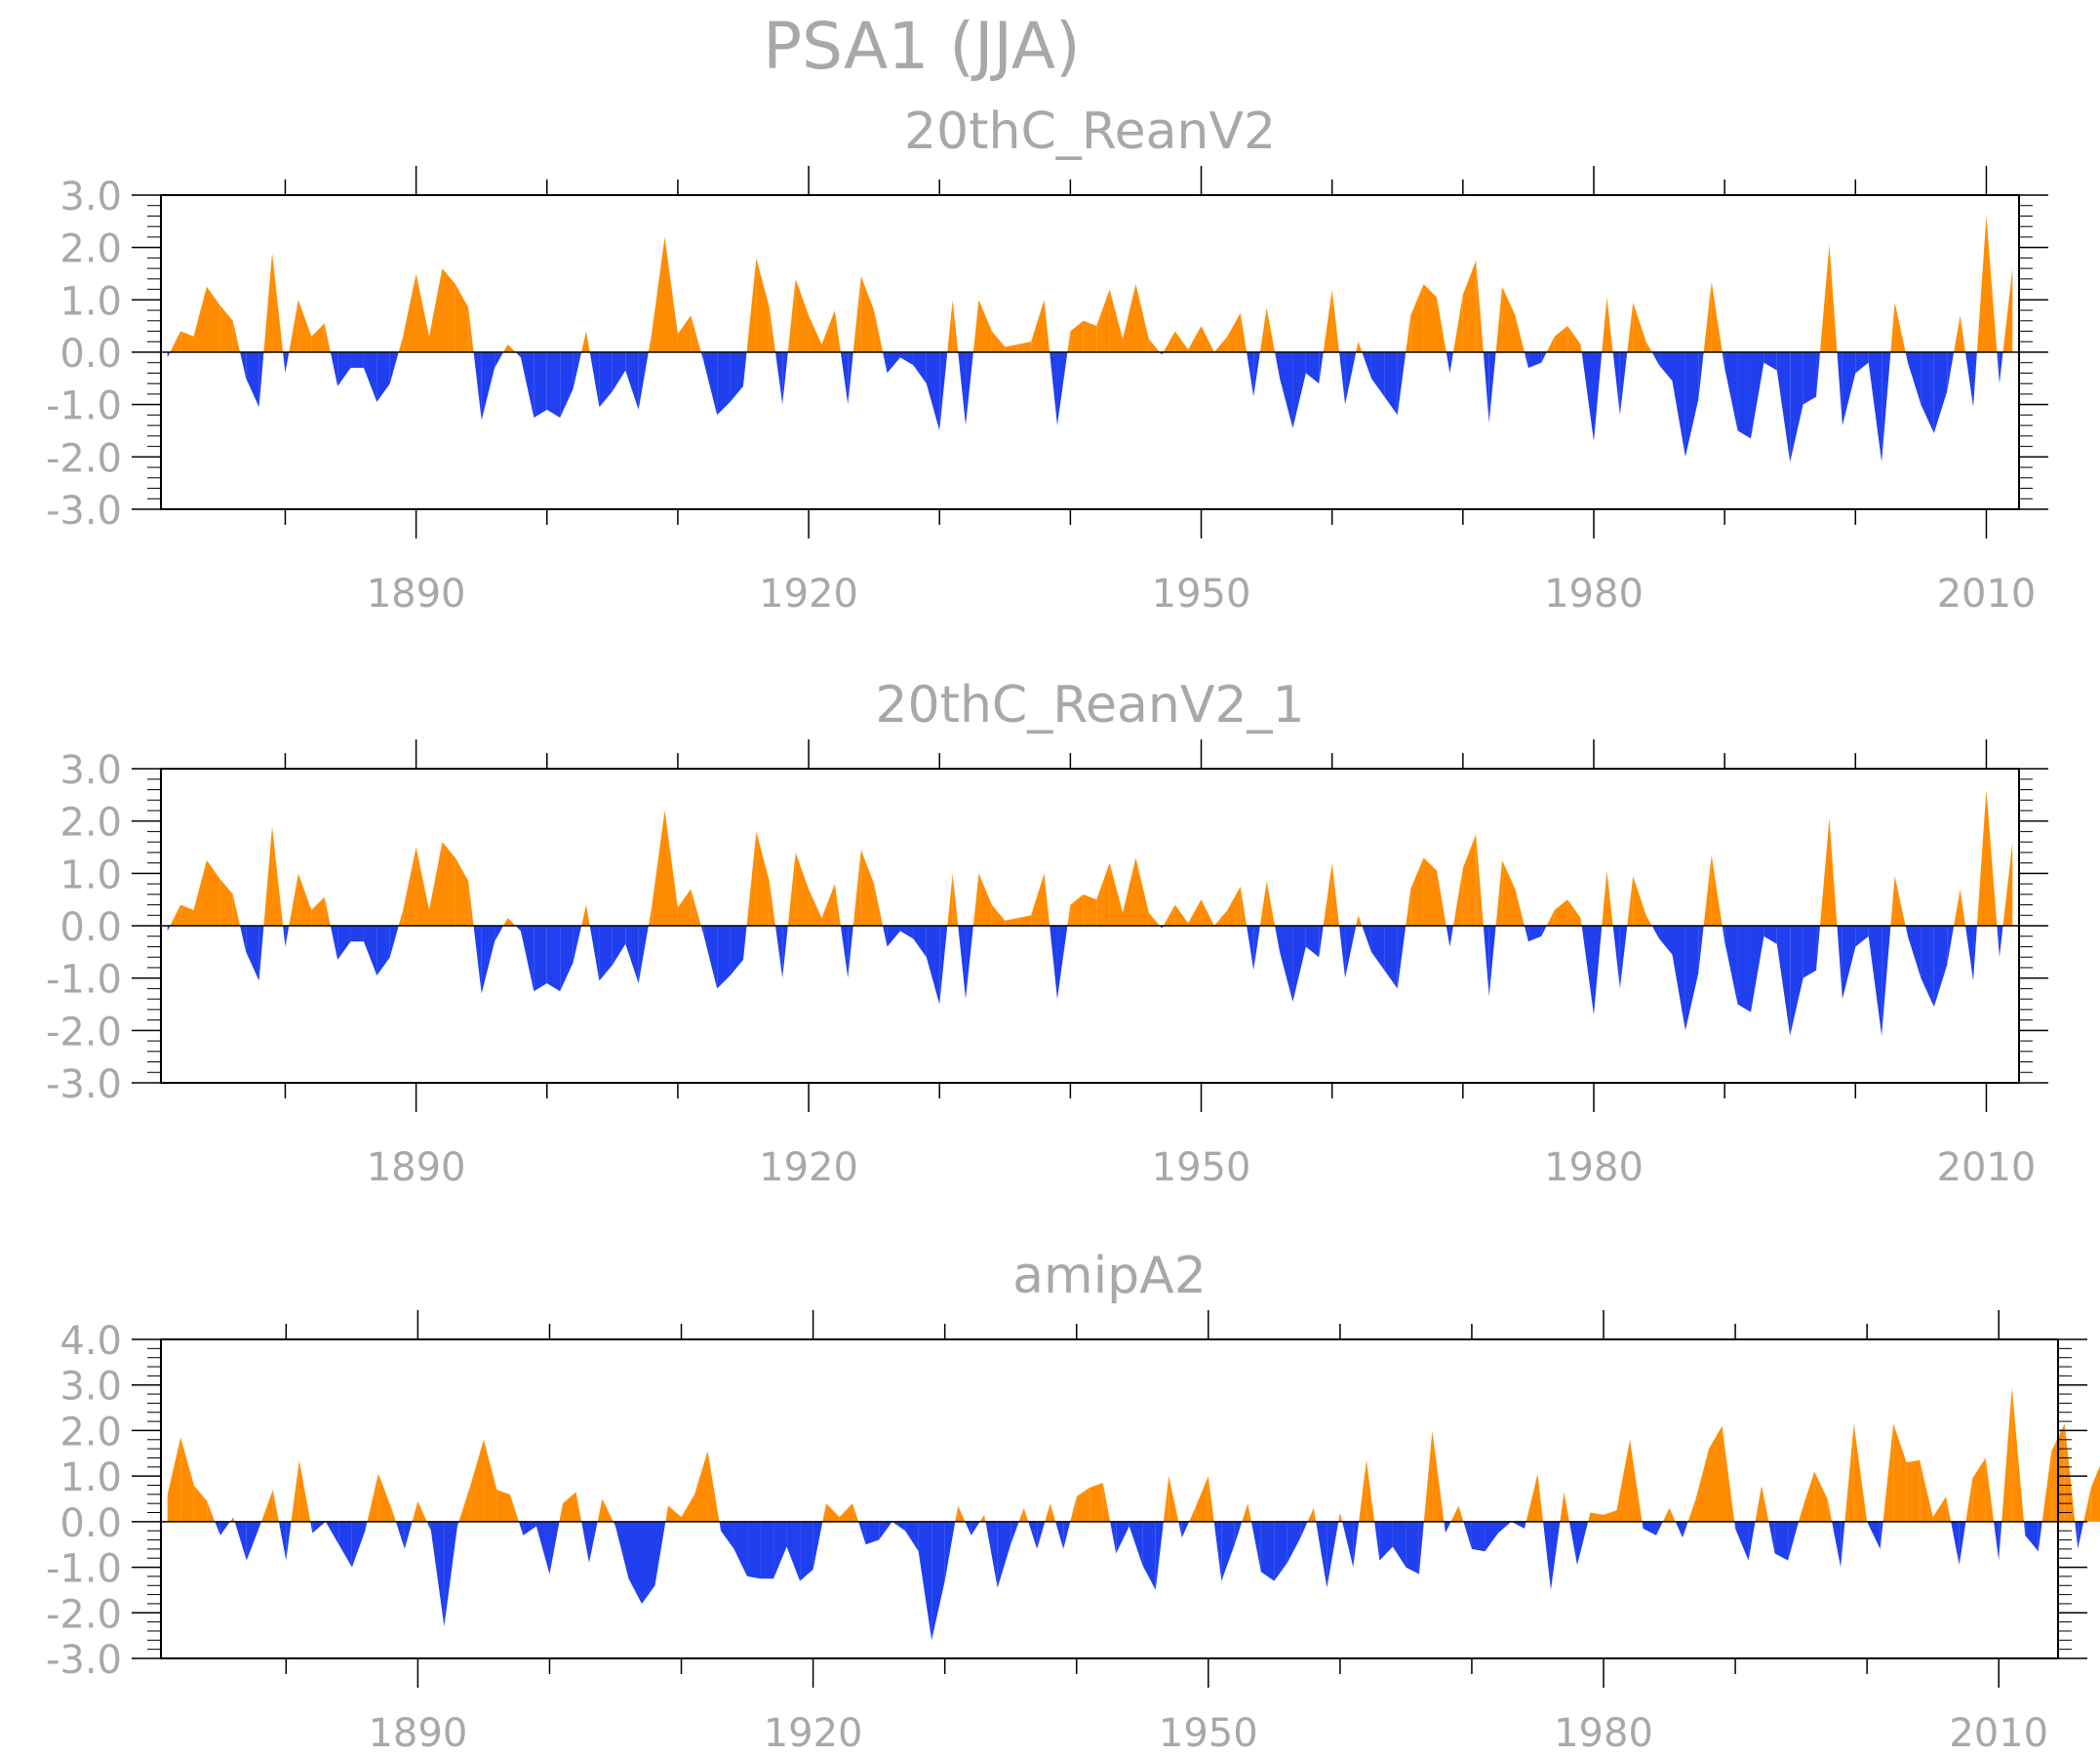  What do you see at coordinates (814, 1732) in the screenshot?
I see `x-tick-label: 1920` at bounding box center [814, 1732].